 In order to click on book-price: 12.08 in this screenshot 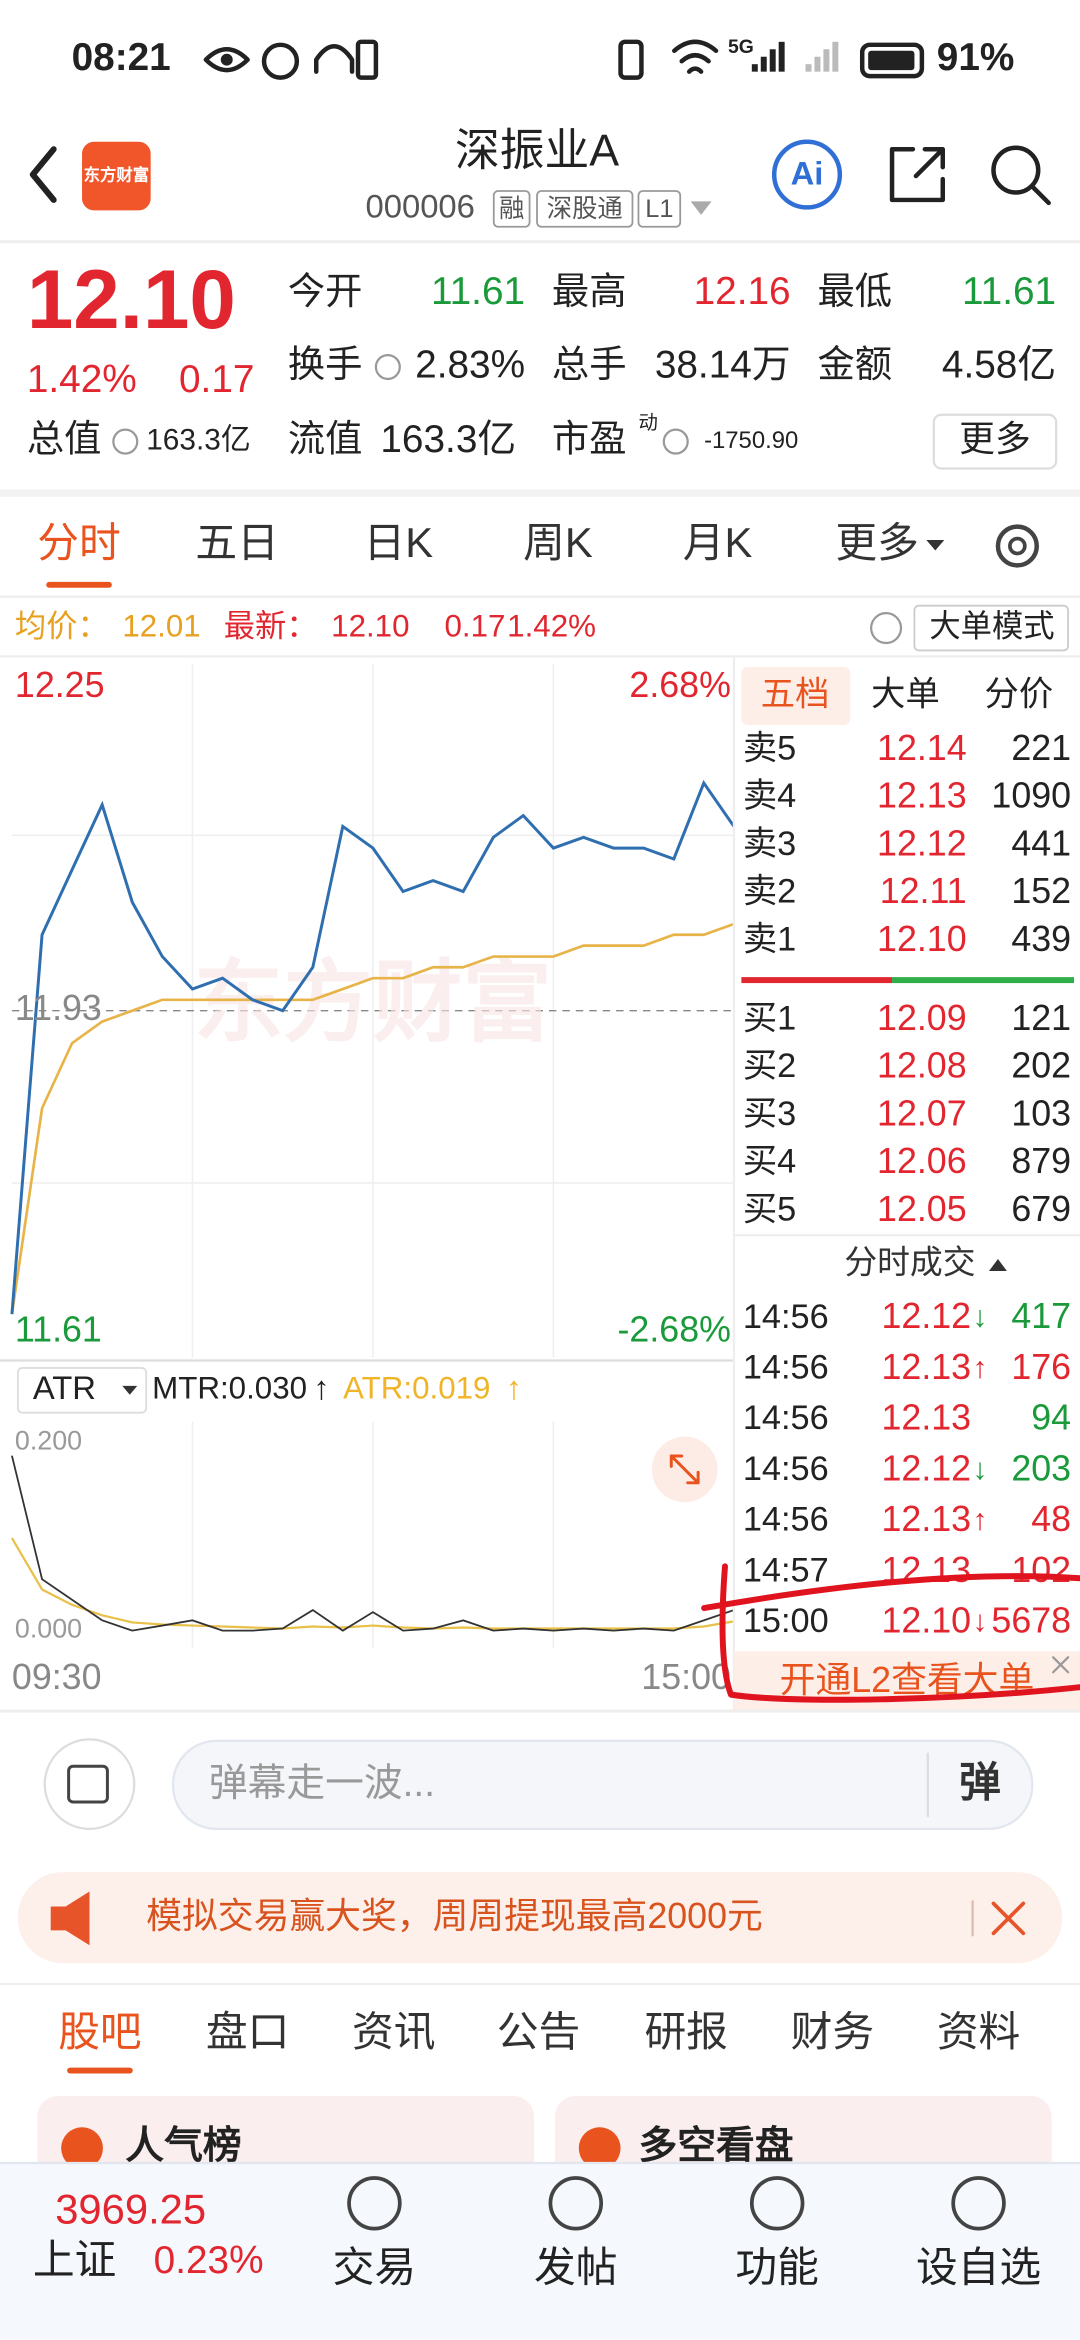, I will do `click(922, 1066)`.